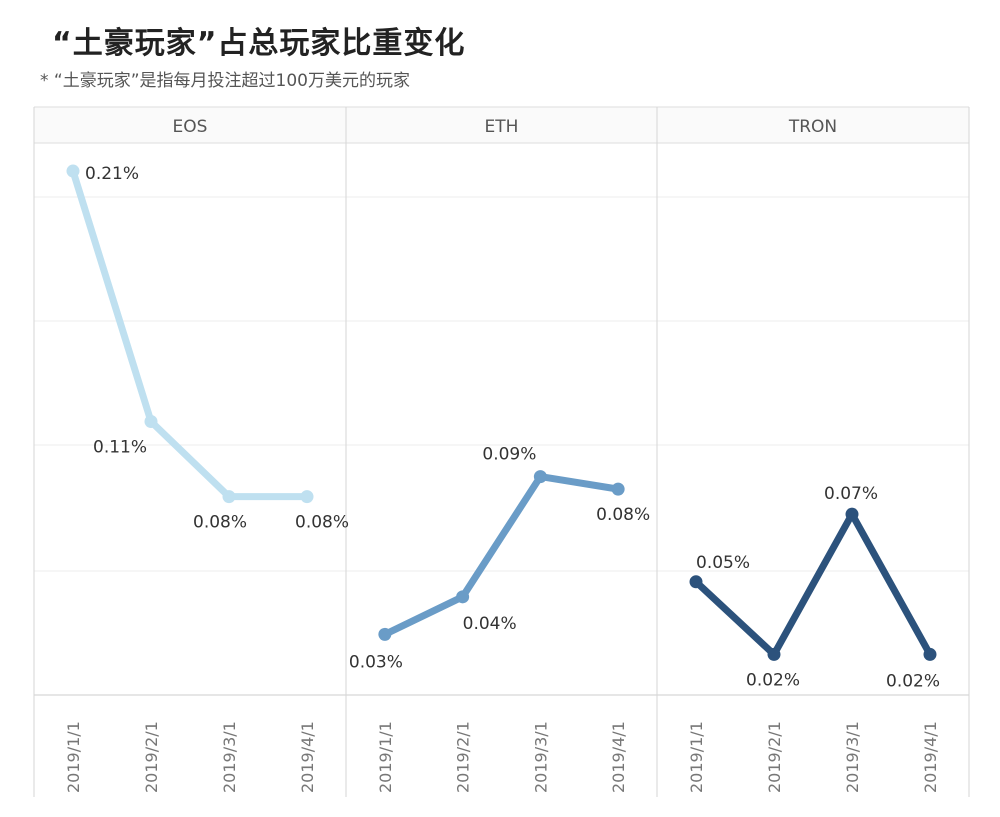 This screenshot has height=817, width=1000. I want to click on data-label: 0.03%, so click(376, 662).